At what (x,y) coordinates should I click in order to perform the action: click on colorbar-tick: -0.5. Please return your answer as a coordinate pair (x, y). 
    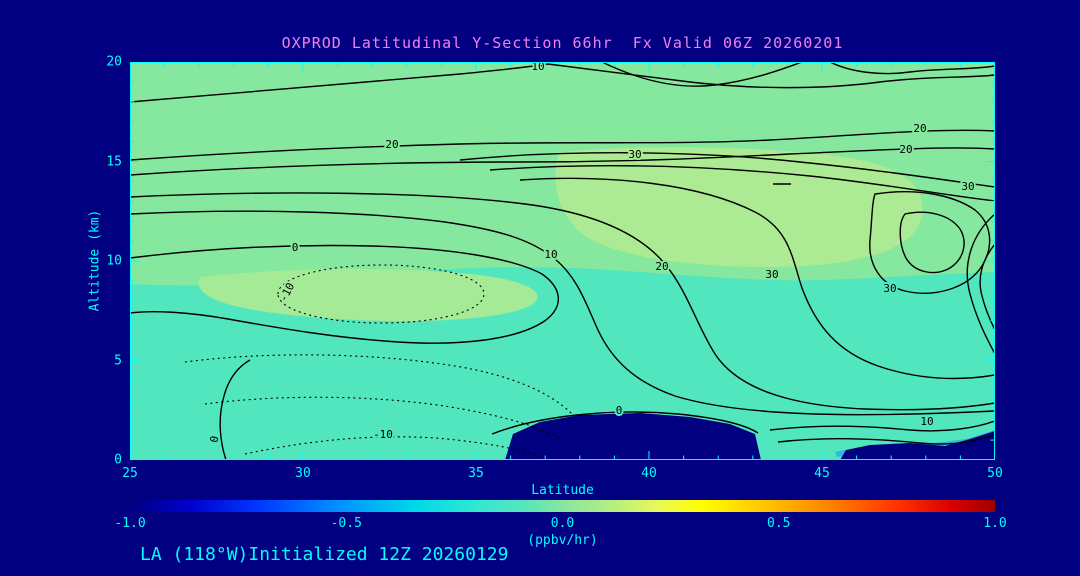
    Looking at the image, I should click on (346, 523).